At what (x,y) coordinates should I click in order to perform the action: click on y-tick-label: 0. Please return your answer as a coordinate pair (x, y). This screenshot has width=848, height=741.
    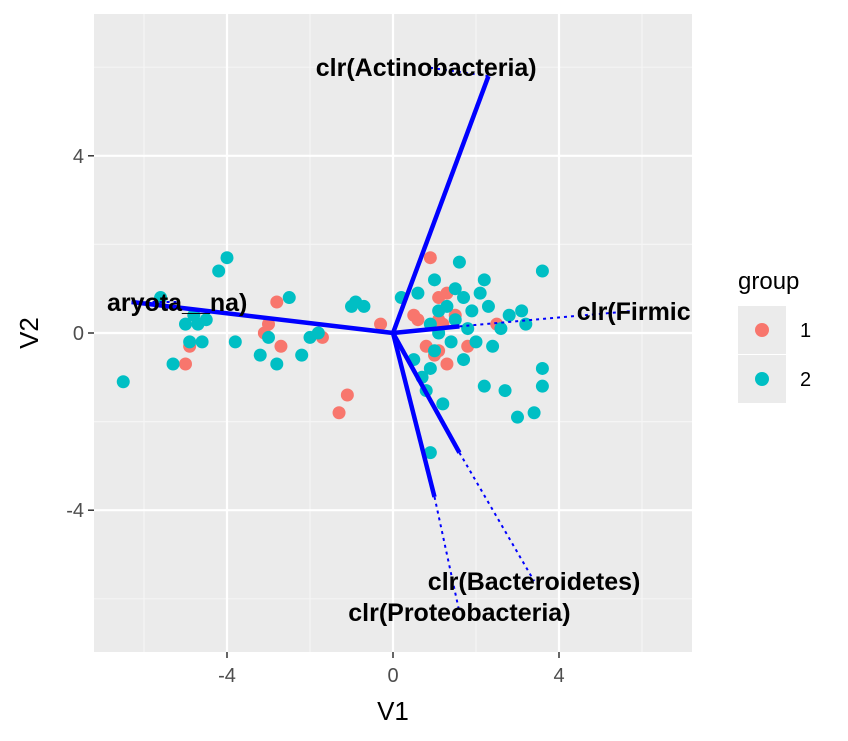
    Looking at the image, I should click on (78, 334).